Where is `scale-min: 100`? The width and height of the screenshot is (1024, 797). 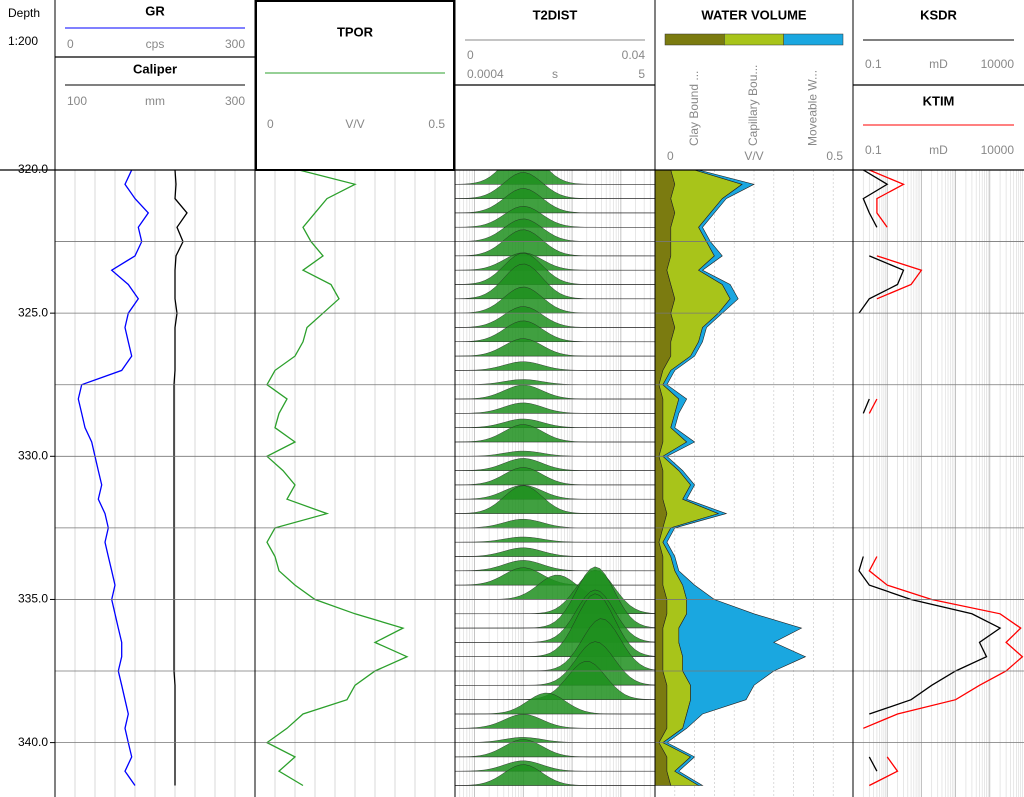
scale-min: 100 is located at coordinates (77, 101).